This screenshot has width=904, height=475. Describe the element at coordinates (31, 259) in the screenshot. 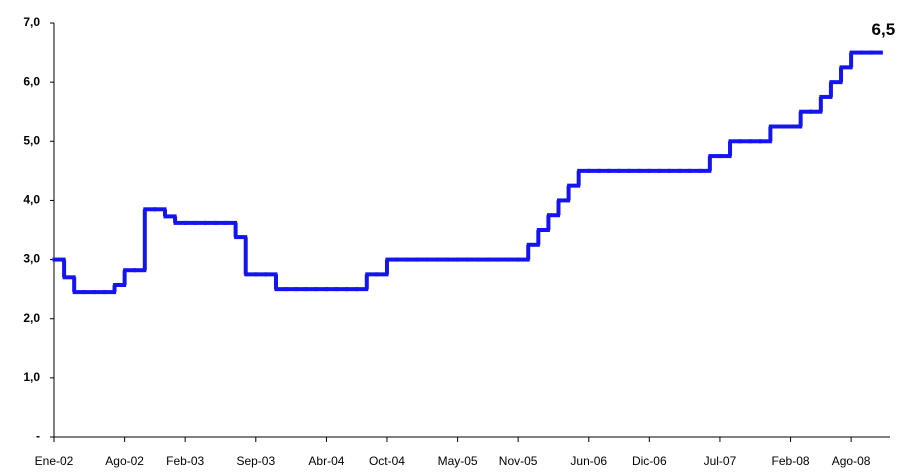

I see `y-tick-label: 3,0` at that location.